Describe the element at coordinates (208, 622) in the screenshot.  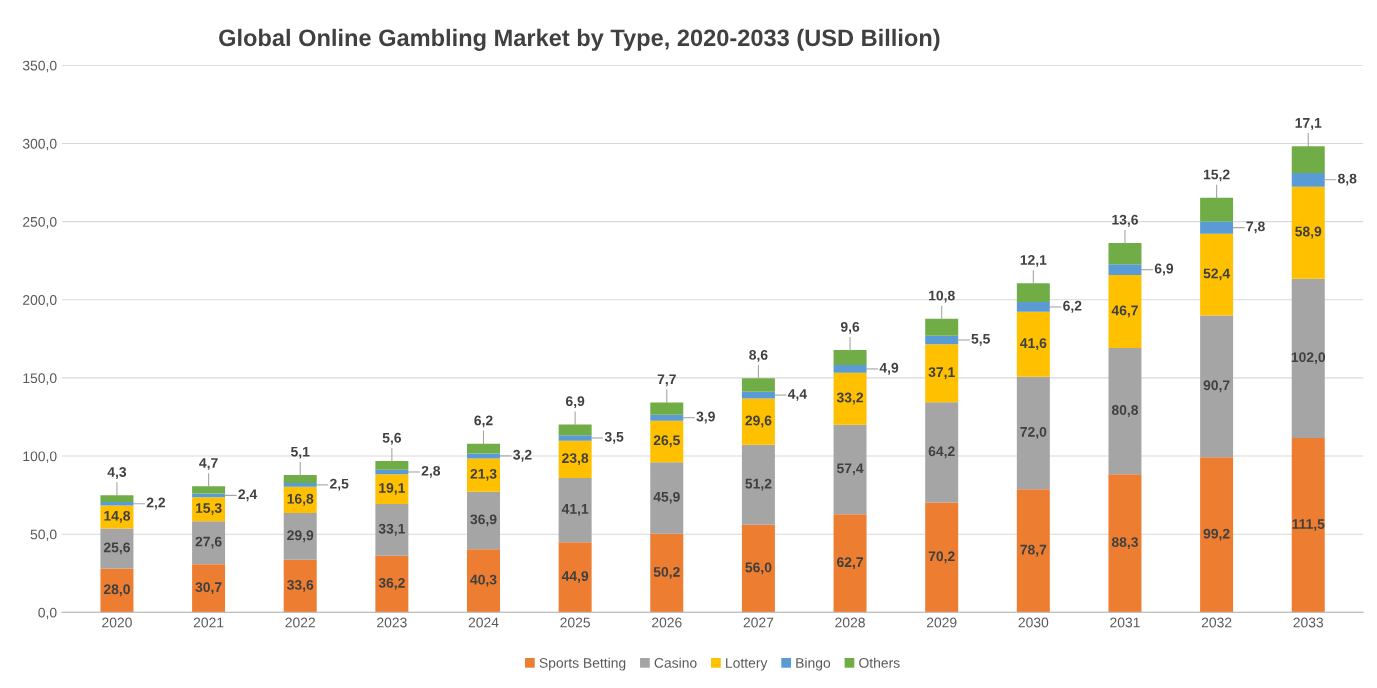
I see `x-tick-label: 2021` at that location.